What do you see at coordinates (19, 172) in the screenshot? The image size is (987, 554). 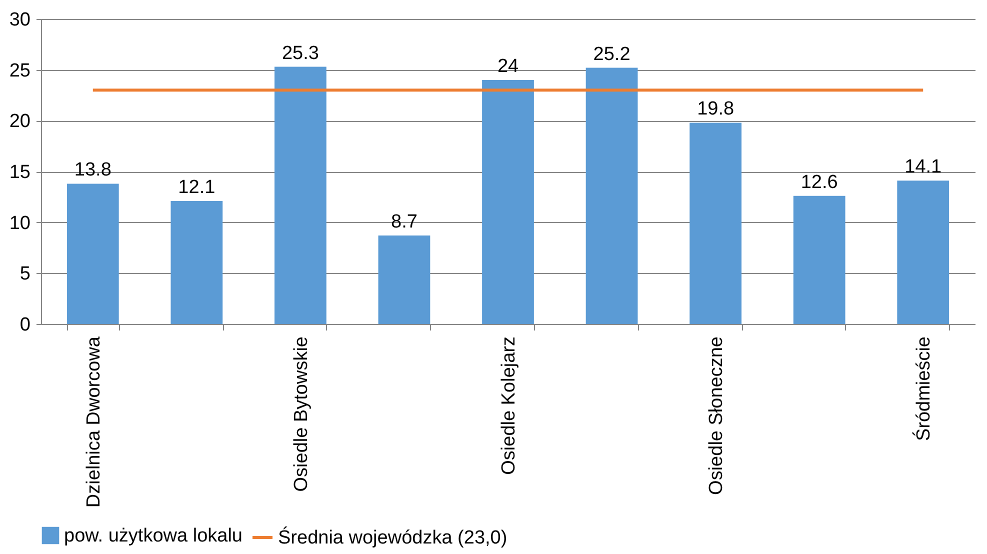 I see `y-tick-label: 15` at bounding box center [19, 172].